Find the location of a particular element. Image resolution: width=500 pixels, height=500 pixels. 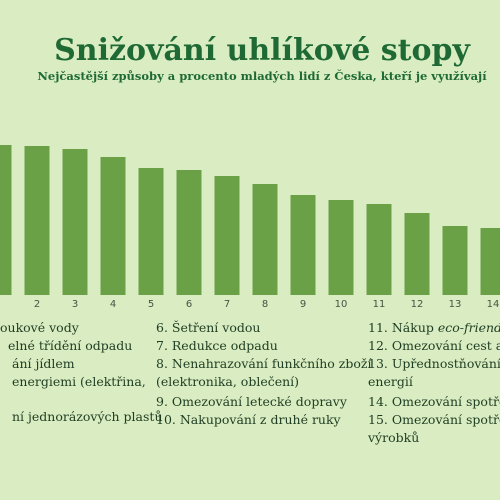

x-tick-label: 4 is located at coordinates (113, 304).